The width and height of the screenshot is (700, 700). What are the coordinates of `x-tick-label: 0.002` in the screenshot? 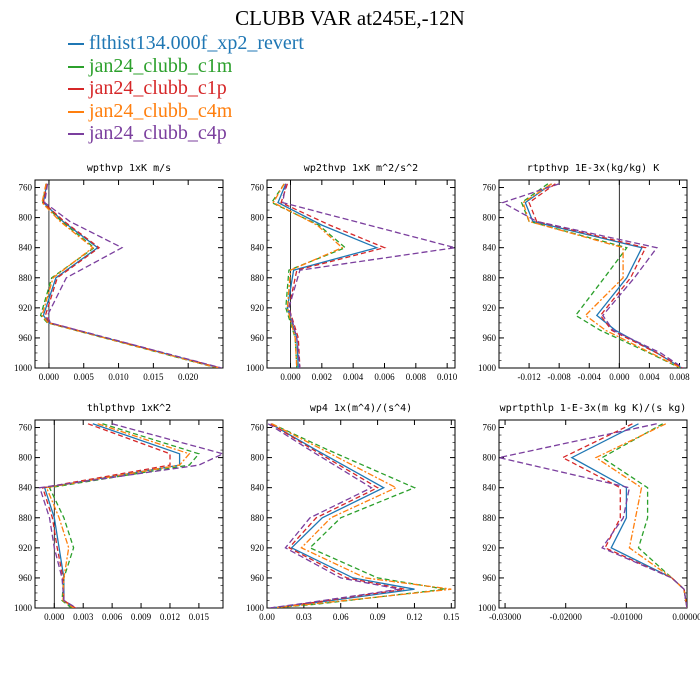 It's located at (322, 377).